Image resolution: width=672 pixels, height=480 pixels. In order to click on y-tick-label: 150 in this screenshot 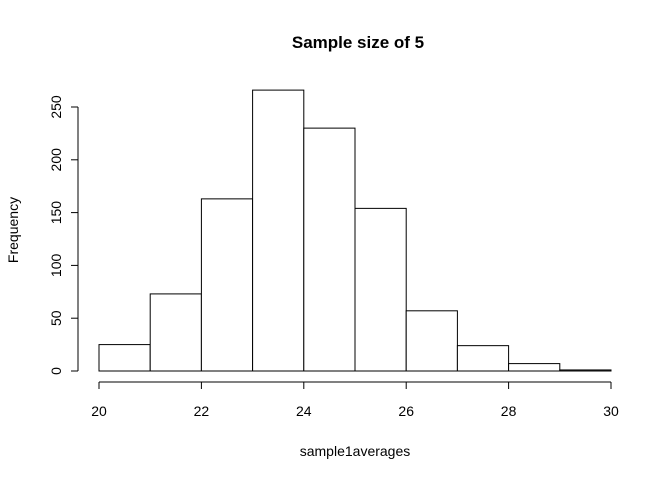, I will do `click(56, 213)`.